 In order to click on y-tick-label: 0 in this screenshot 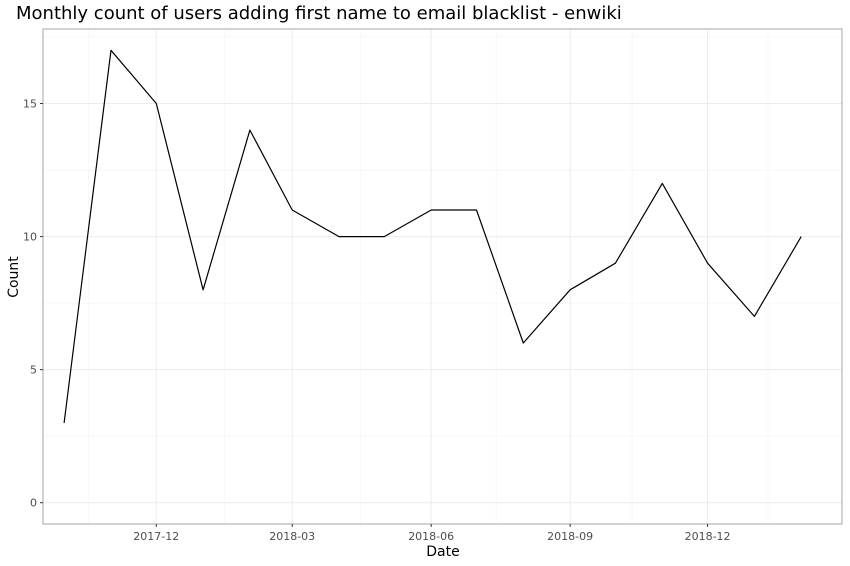, I will do `click(33, 503)`.